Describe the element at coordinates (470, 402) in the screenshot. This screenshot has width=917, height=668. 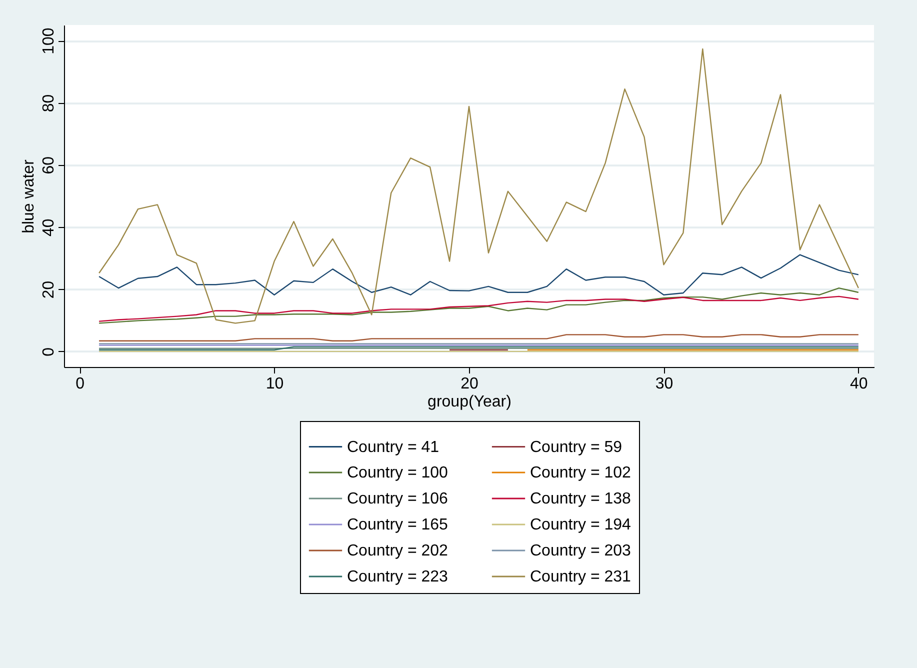
I see `x-axis-title: group(Year)` at that location.